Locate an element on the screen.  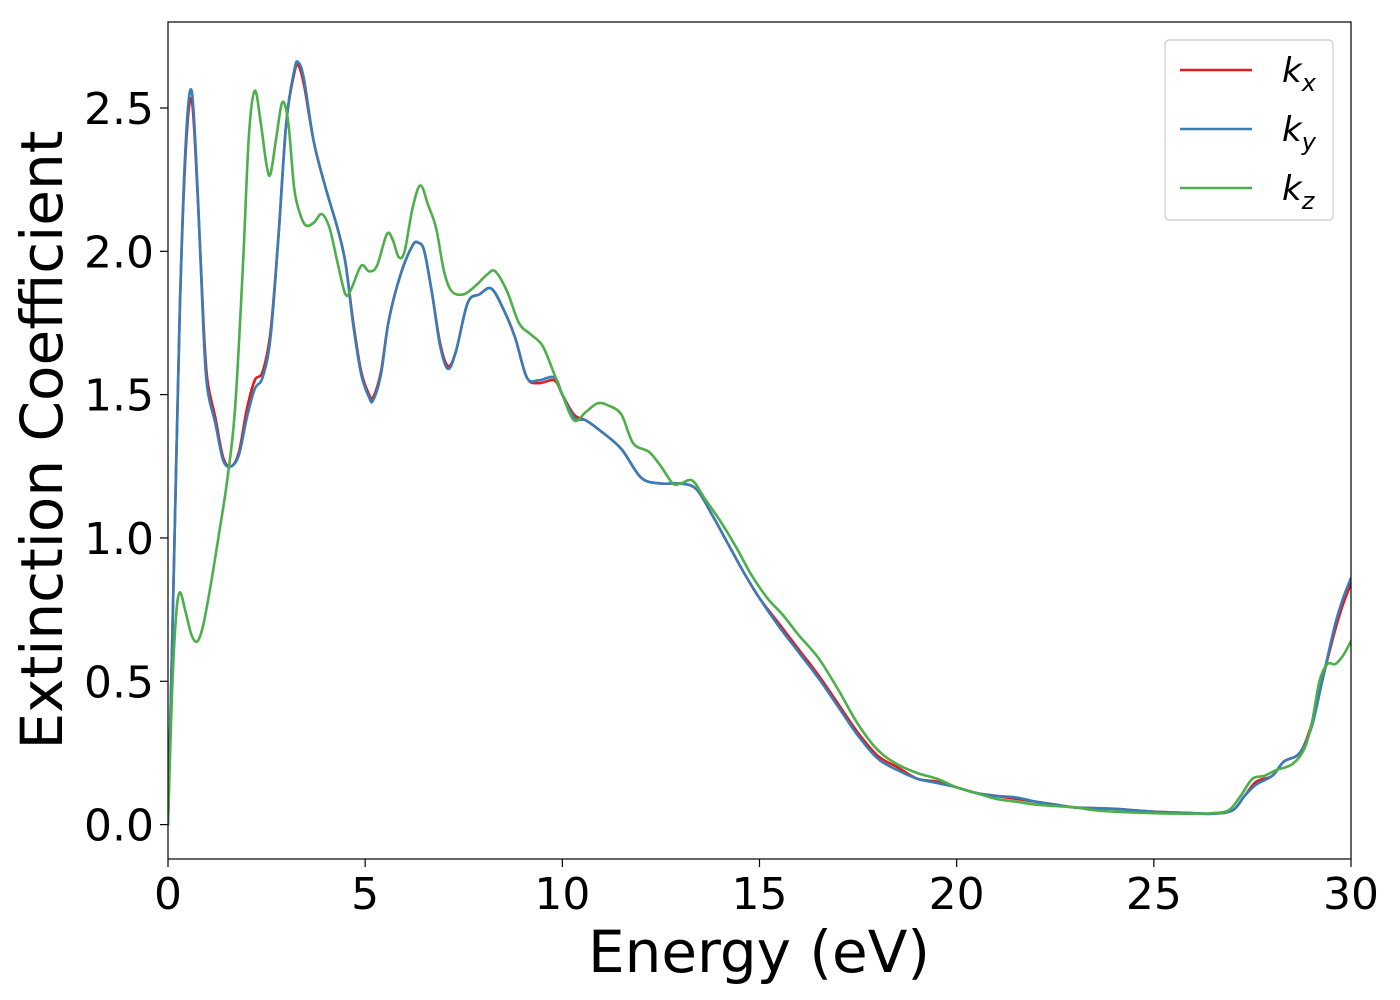
x-axis: 0 5 10 15 20 25 30 is located at coordinates (766, 889).